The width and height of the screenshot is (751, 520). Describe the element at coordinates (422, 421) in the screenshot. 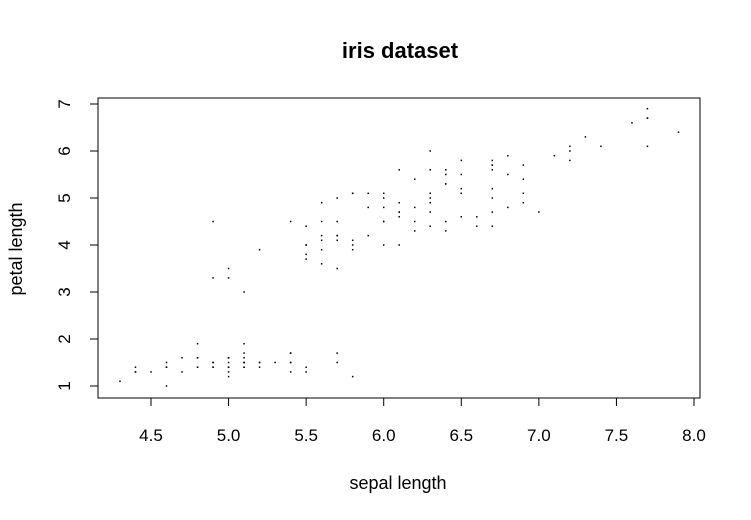

I see `x-axis-ticks: 4.5 5.0 5.5 6.0 6.5 7.0 7.5 8.0` at that location.